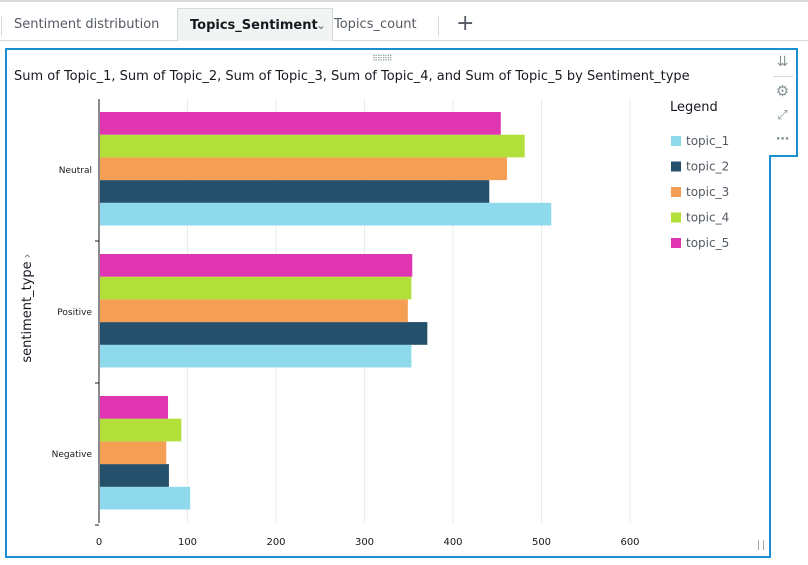 The image size is (808, 565). What do you see at coordinates (264, 333) in the screenshot?
I see `bar-topic_2-positive` at bounding box center [264, 333].